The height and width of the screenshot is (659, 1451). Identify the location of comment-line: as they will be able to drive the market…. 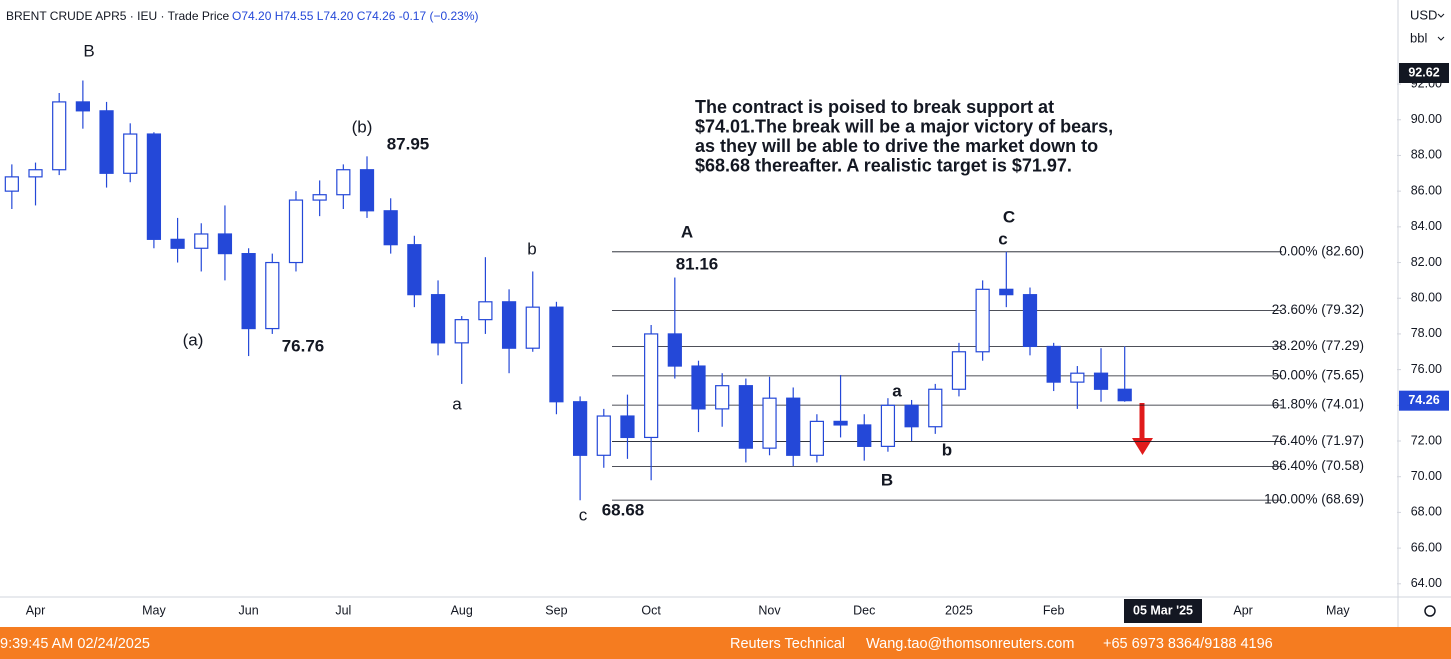
(896, 146).